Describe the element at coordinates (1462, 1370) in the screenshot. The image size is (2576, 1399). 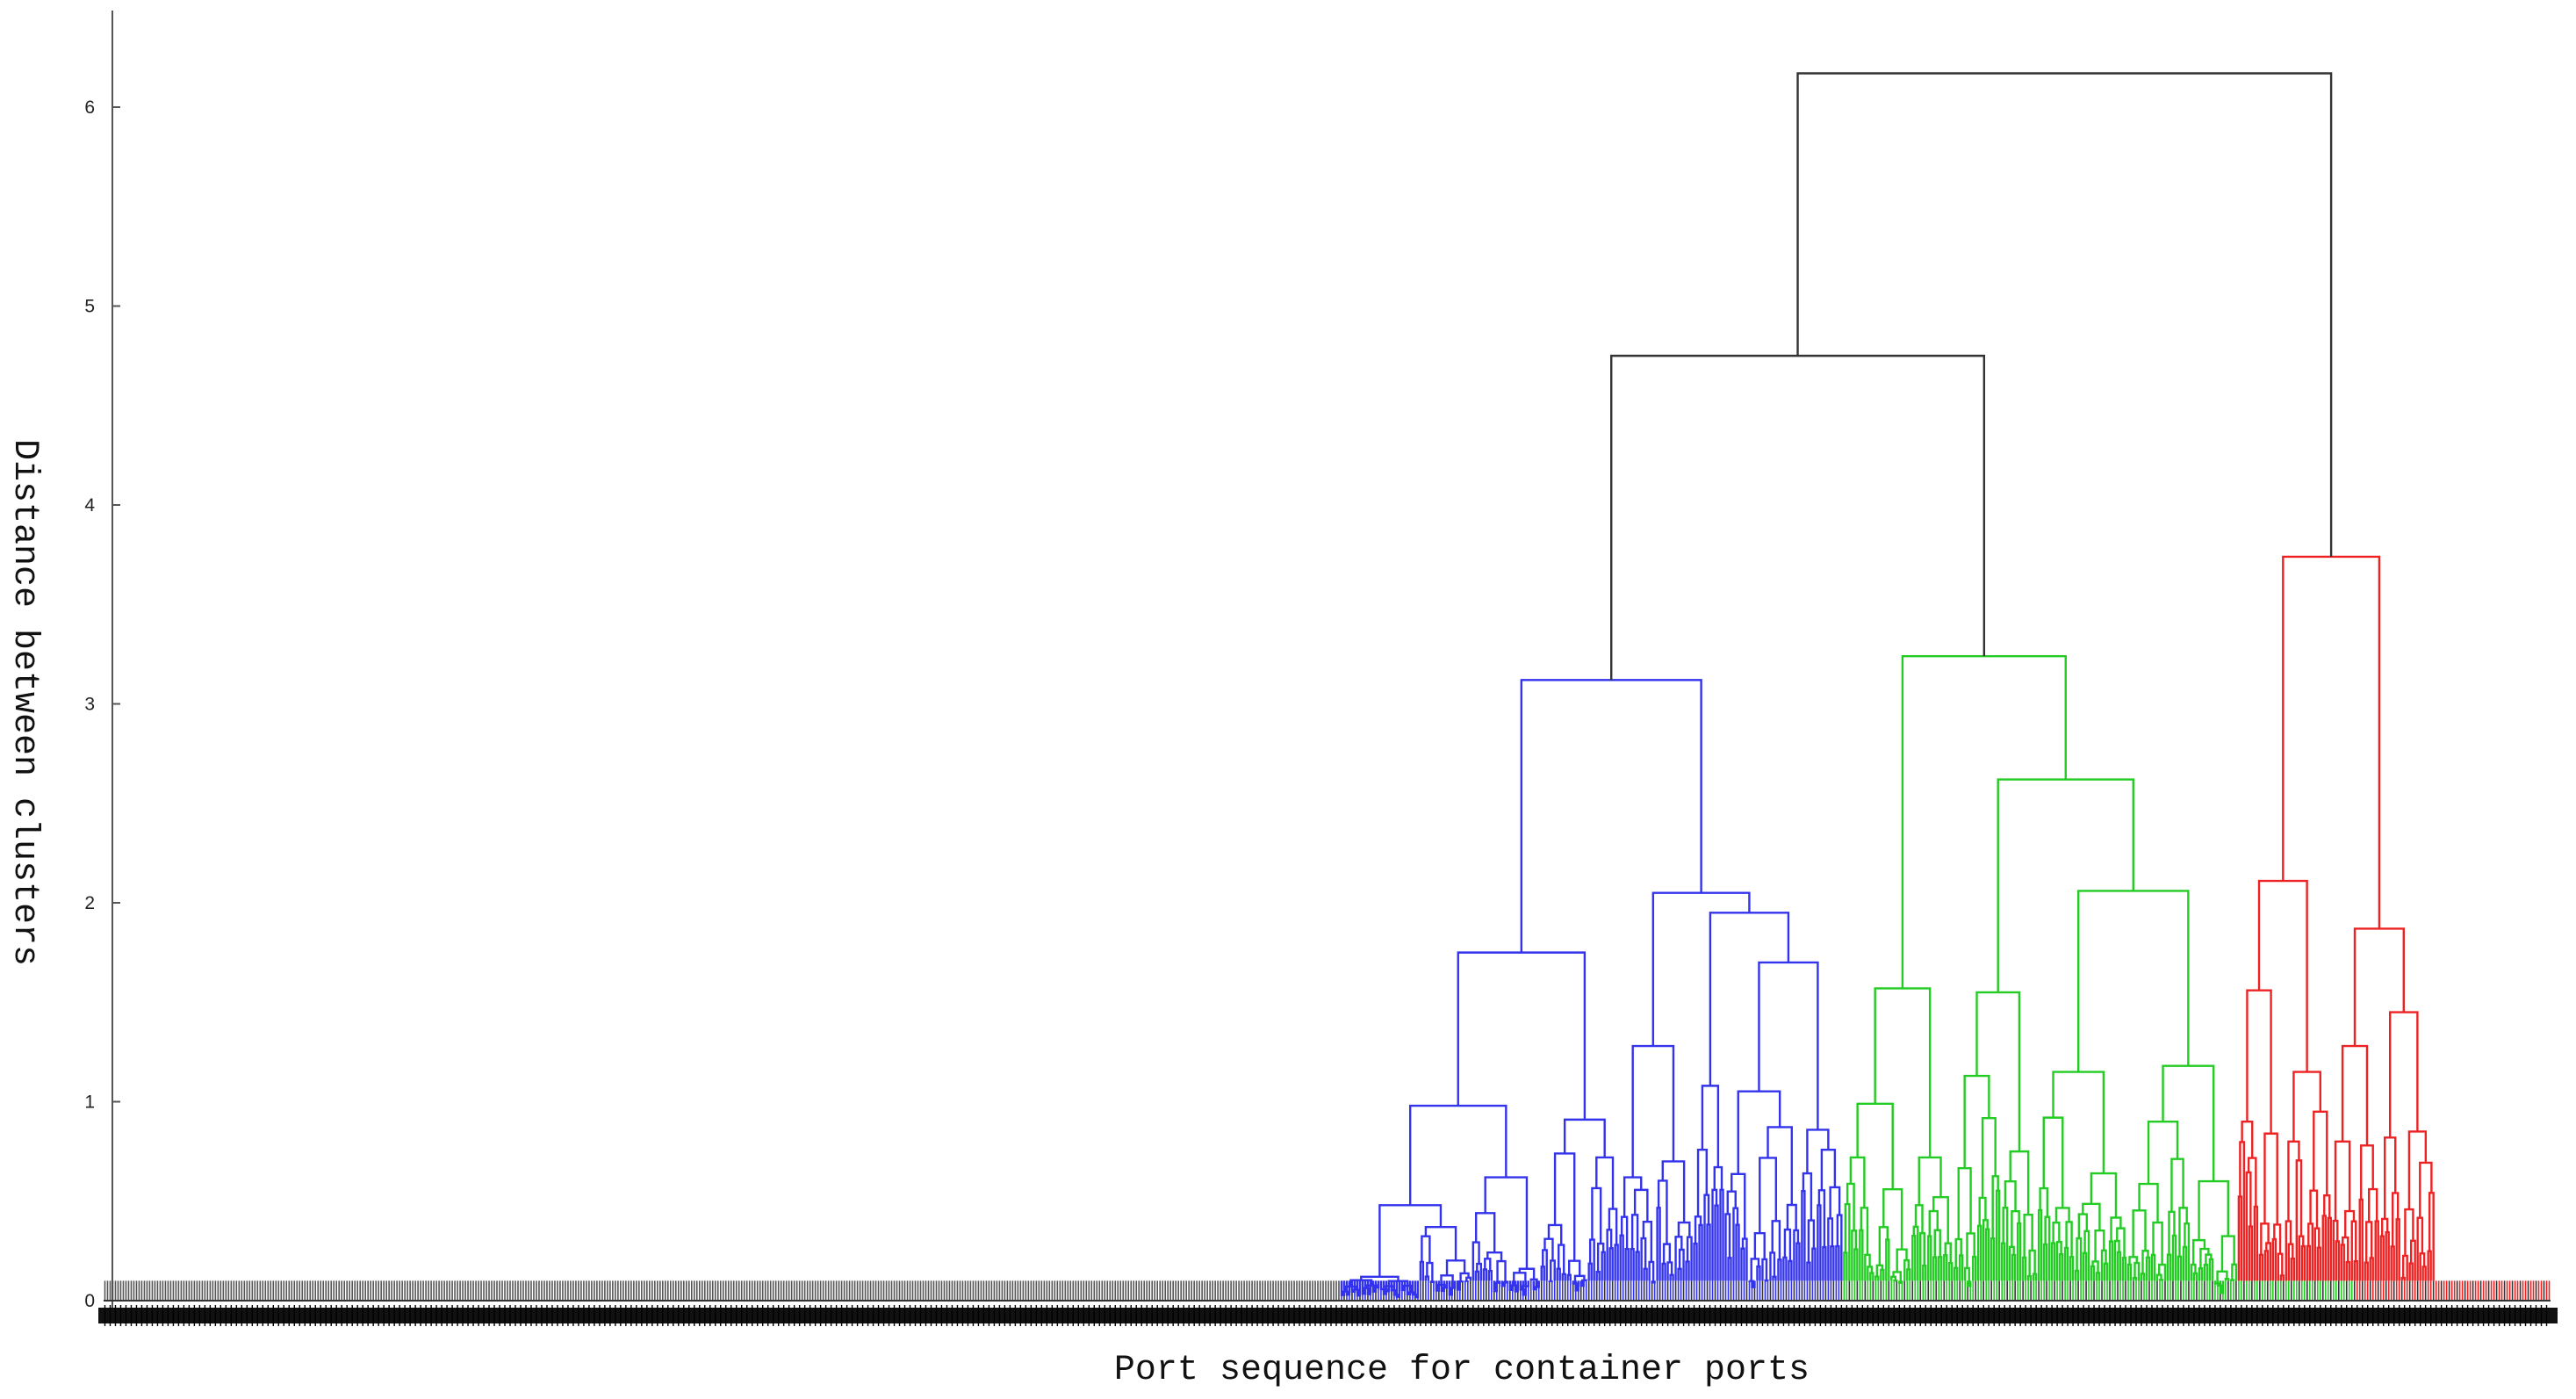
I see `x-axis-title: Port sequence for container ports` at that location.